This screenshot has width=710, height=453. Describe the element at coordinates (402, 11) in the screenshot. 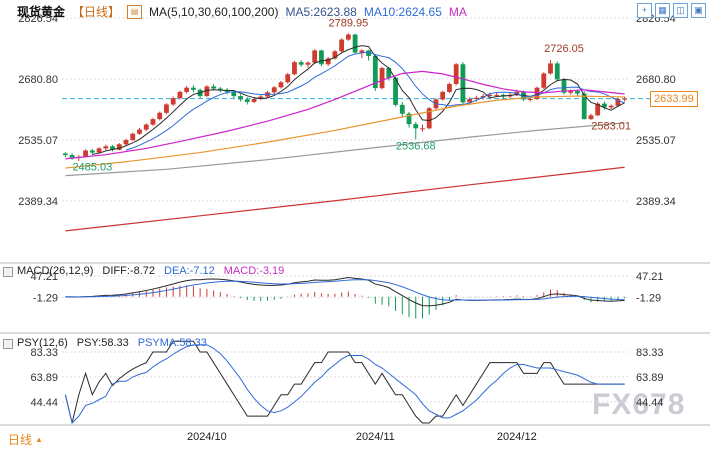

I see `ma10-value: MA10:2624.65` at that location.